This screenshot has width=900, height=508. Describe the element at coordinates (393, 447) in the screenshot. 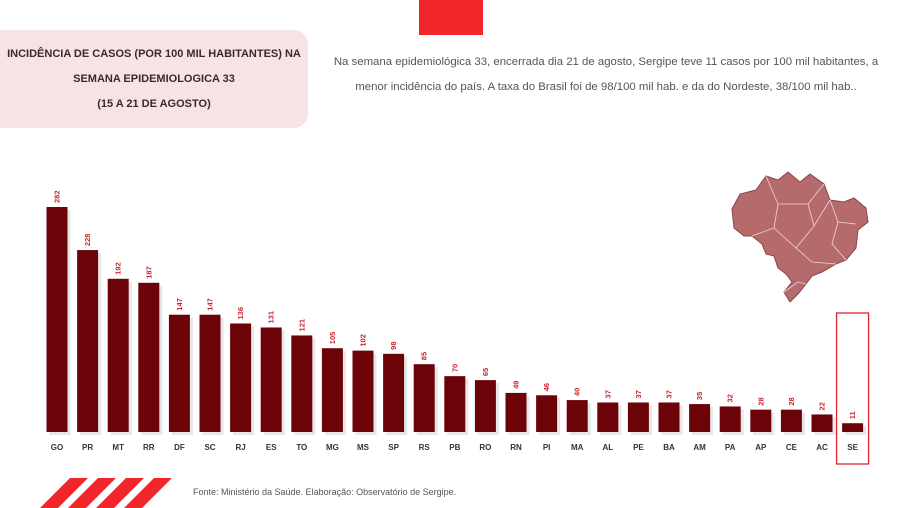

I see `category-label: SP` at that location.